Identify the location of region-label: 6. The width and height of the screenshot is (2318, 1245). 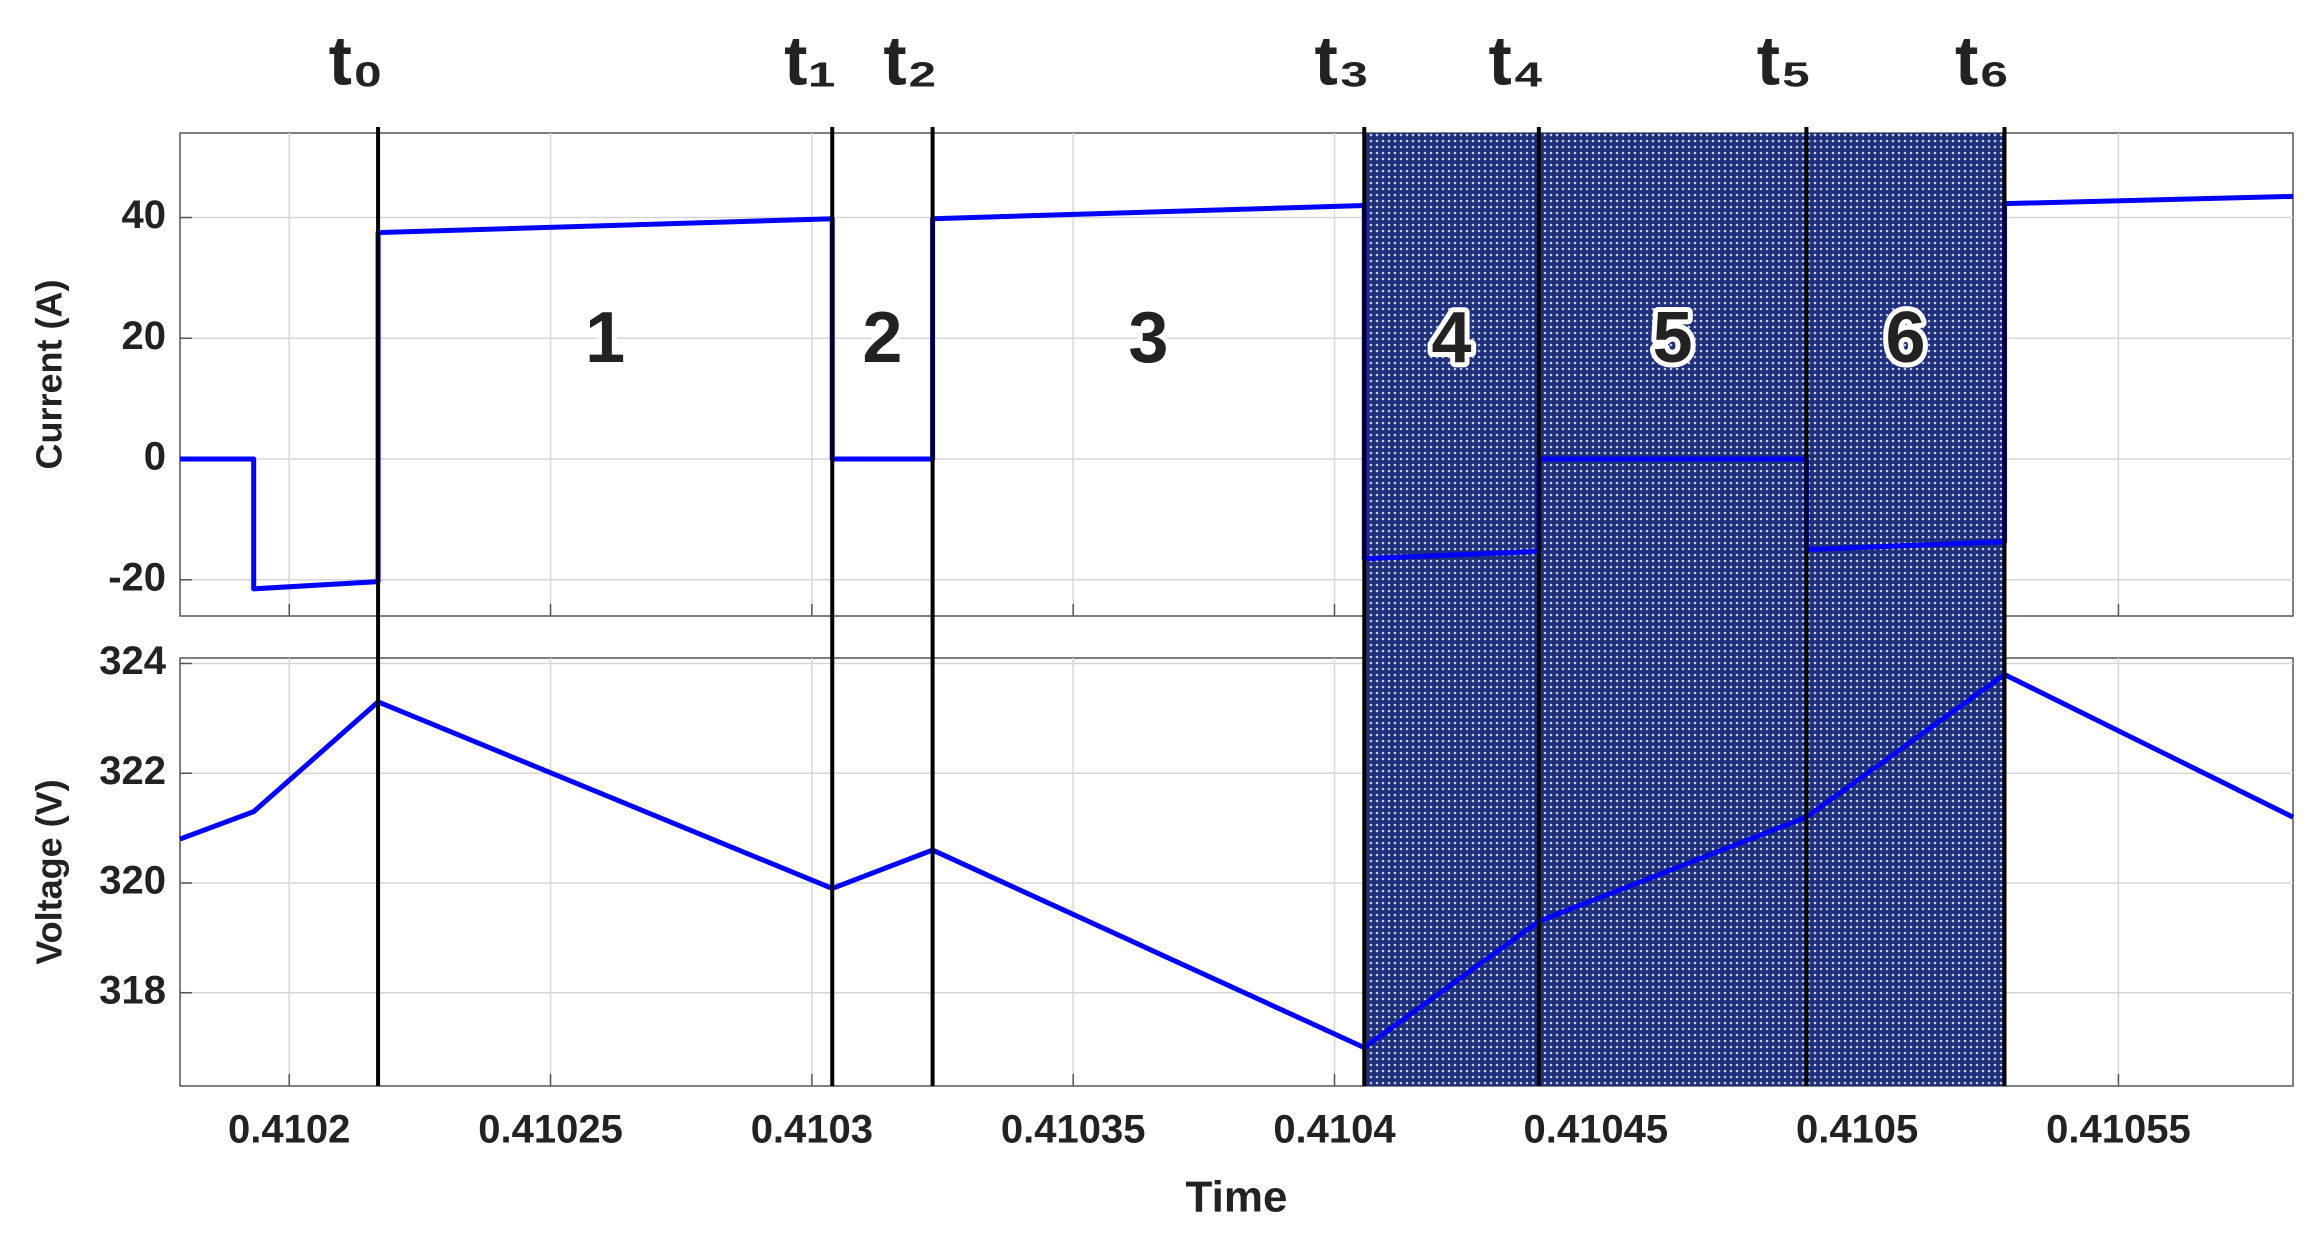
(1905, 338).